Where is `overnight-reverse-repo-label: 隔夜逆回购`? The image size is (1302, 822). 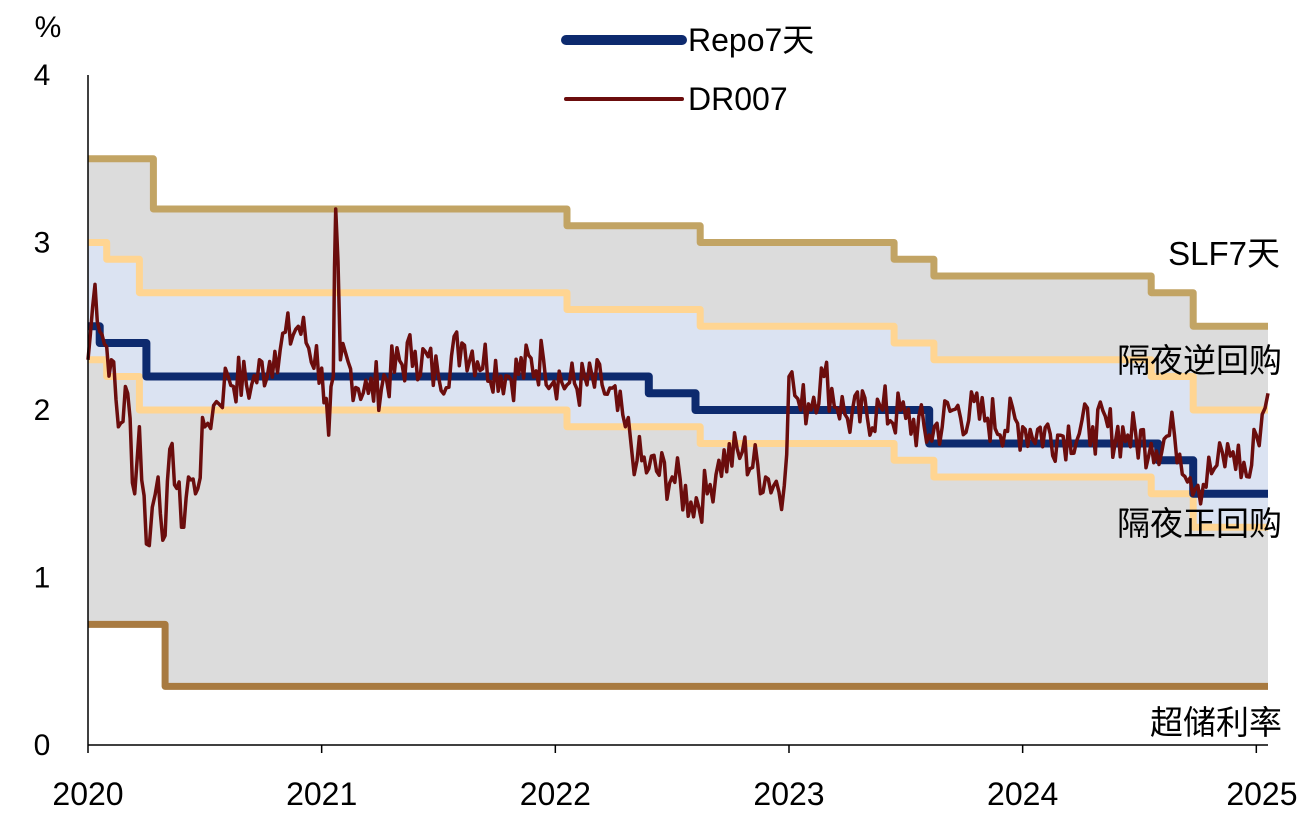 overnight-reverse-repo-label: 隔夜逆回购 is located at coordinates (1199, 360).